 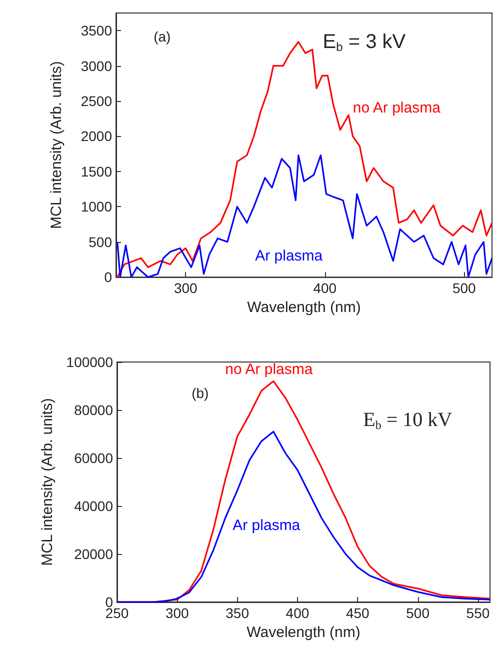 What do you see at coordinates (478, 613) in the screenshot?
I see `x-tick-label: 550` at bounding box center [478, 613].